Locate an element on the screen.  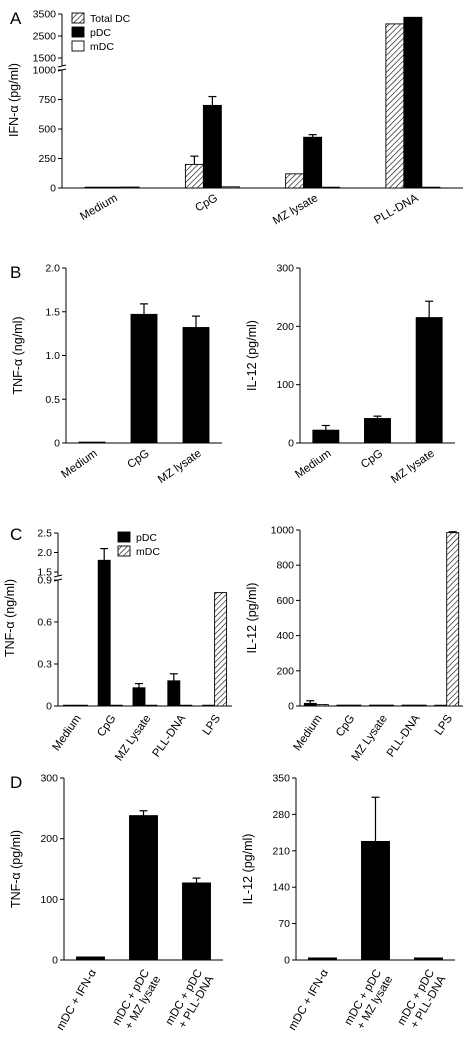
x-tick-label: Medium is located at coordinates (98, 207).